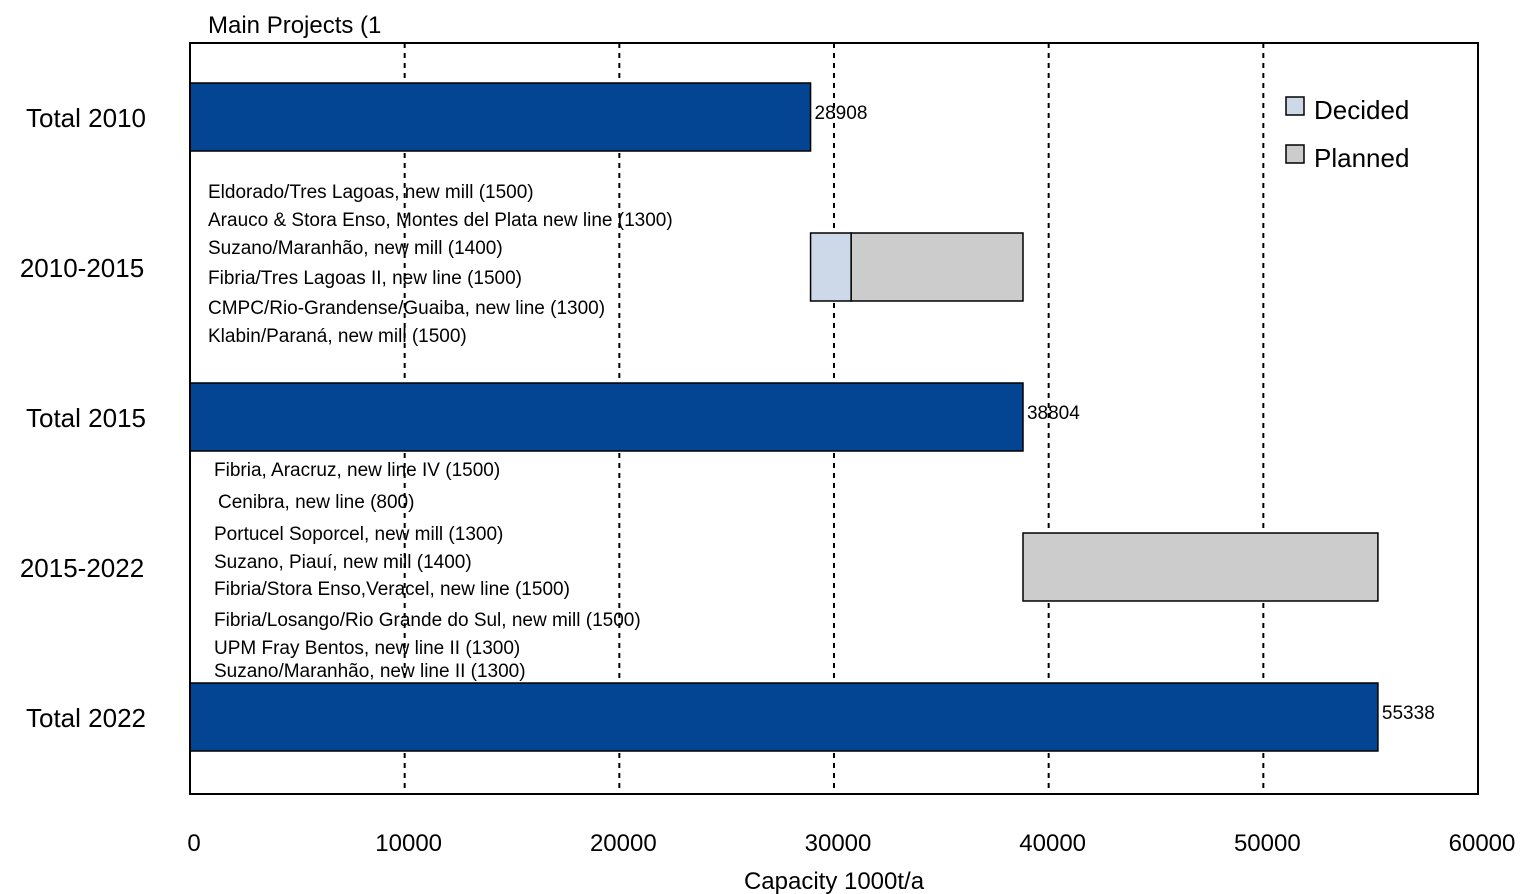 The width and height of the screenshot is (1521, 894). What do you see at coordinates (838, 843) in the screenshot?
I see `x-tick-label: 30000` at bounding box center [838, 843].